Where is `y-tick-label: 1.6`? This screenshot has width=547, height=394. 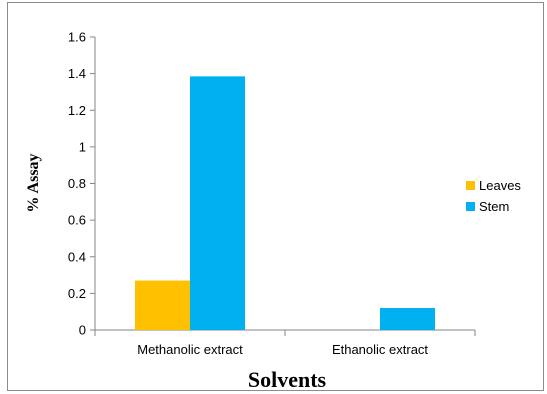 y-tick-label: 1.6 is located at coordinates (77, 37).